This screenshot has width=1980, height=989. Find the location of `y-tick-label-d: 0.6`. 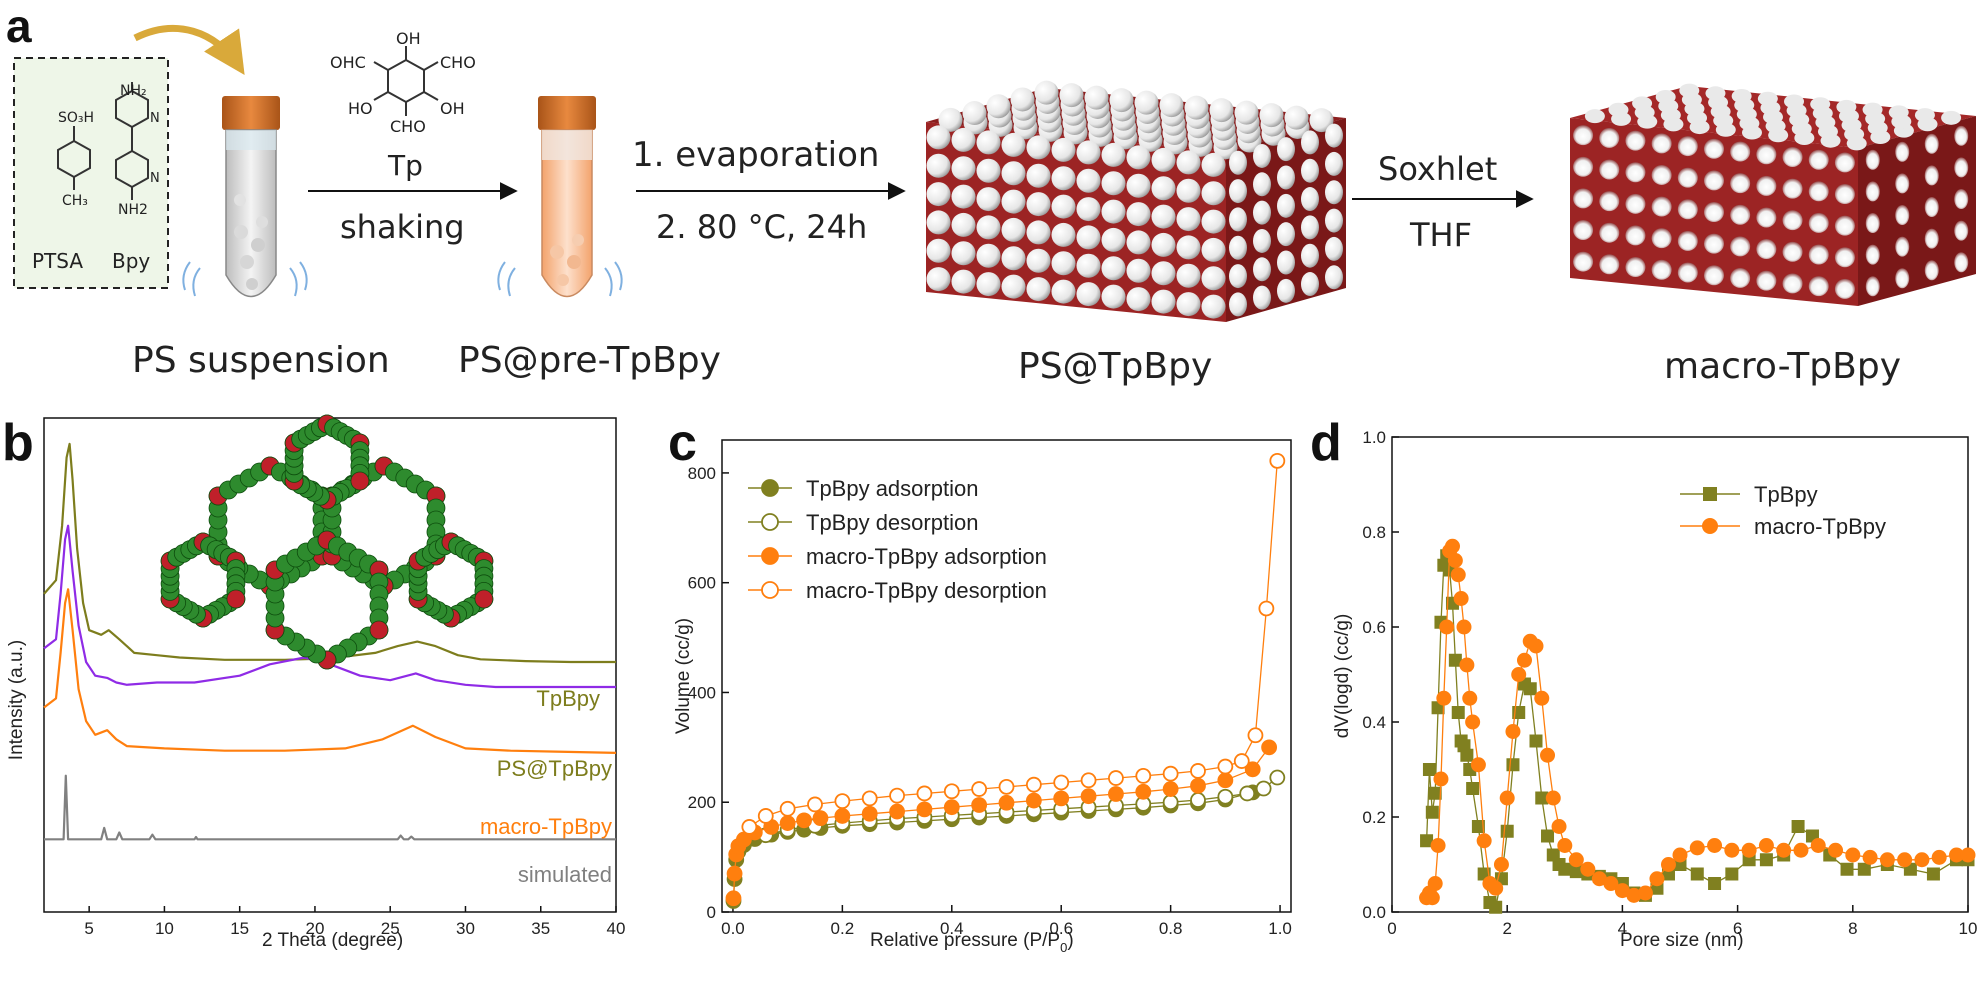

y-tick-label-d: 0.6 is located at coordinates (1374, 627).